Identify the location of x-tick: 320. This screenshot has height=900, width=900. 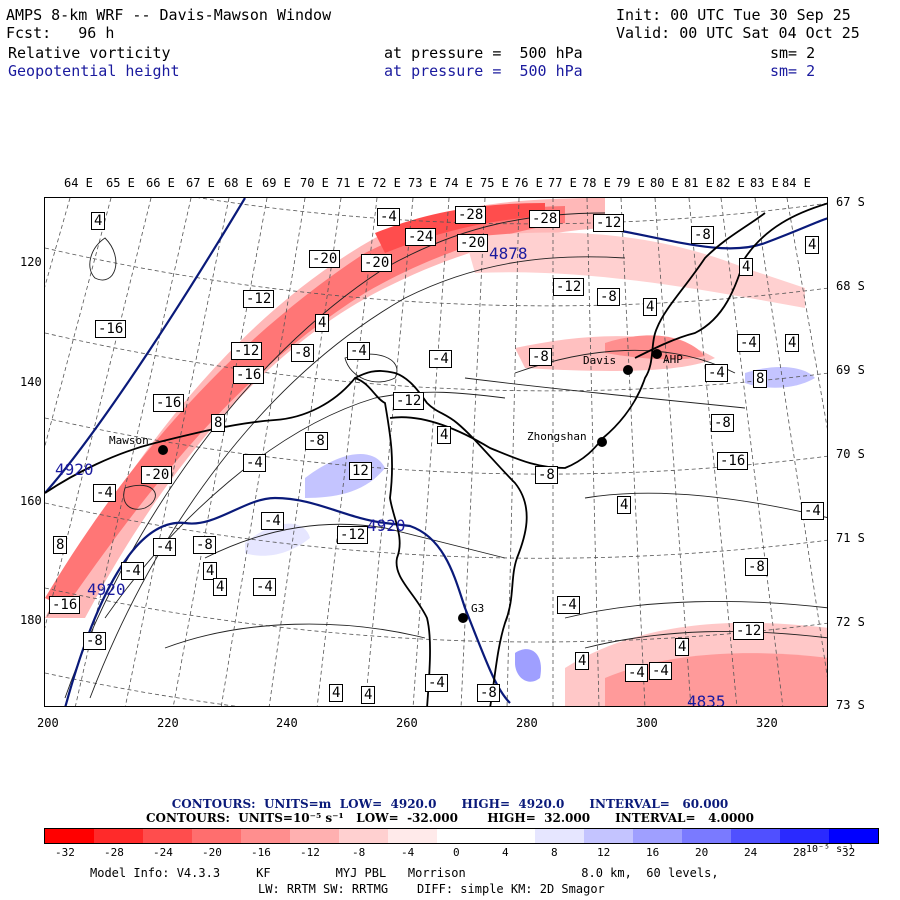
(767, 723).